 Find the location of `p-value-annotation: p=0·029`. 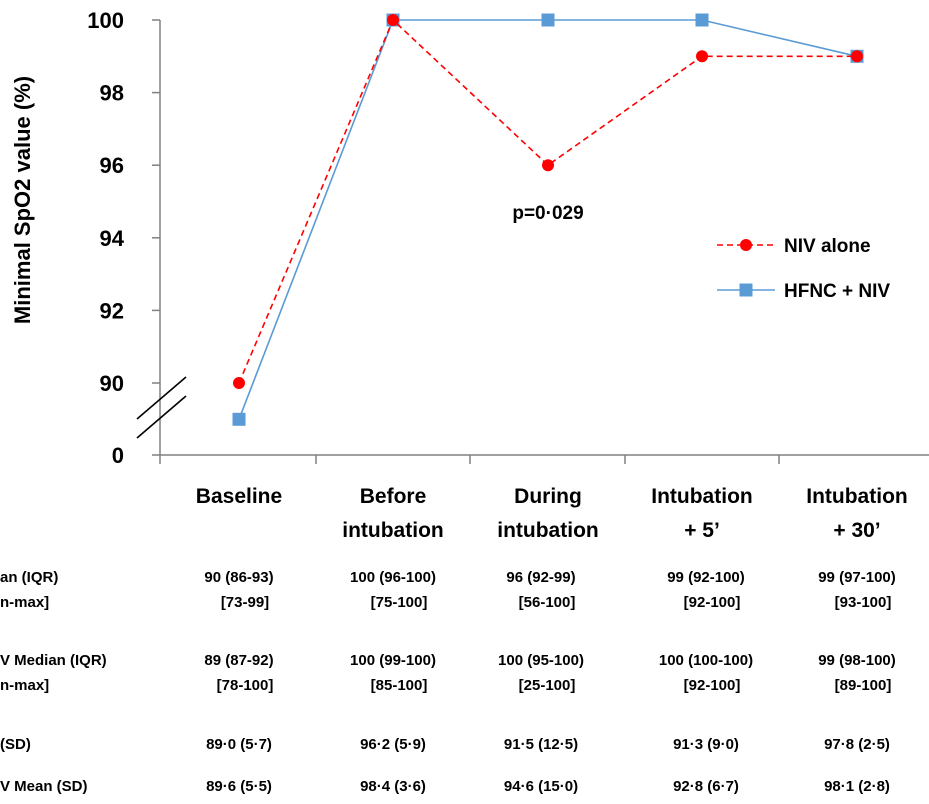

p-value-annotation: p=0·029 is located at coordinates (547, 213).